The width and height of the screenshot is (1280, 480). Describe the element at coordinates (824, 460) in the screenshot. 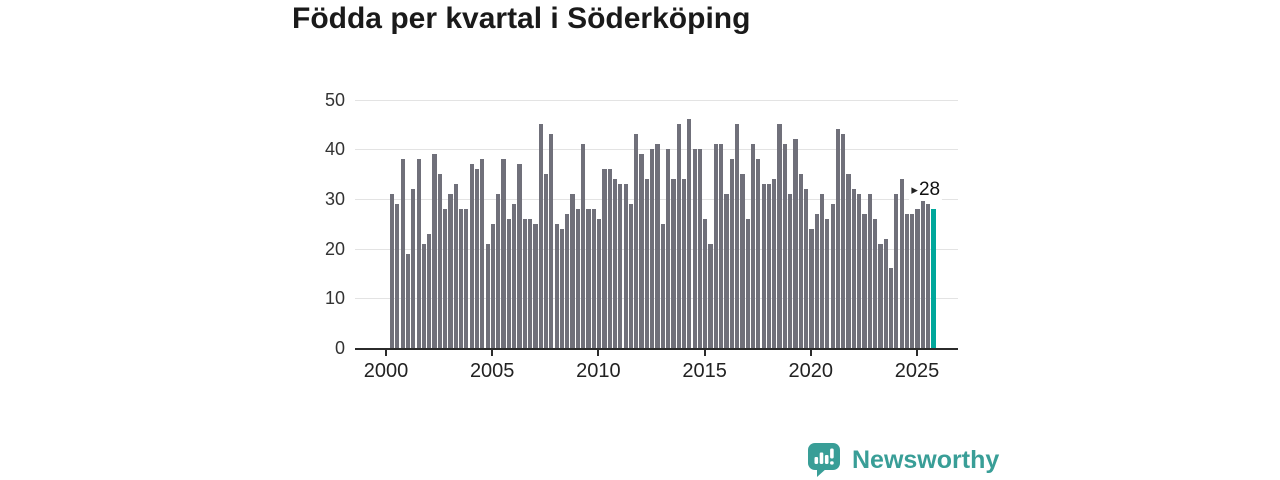

I see `newsworthy-bubble-chart-icon` at that location.